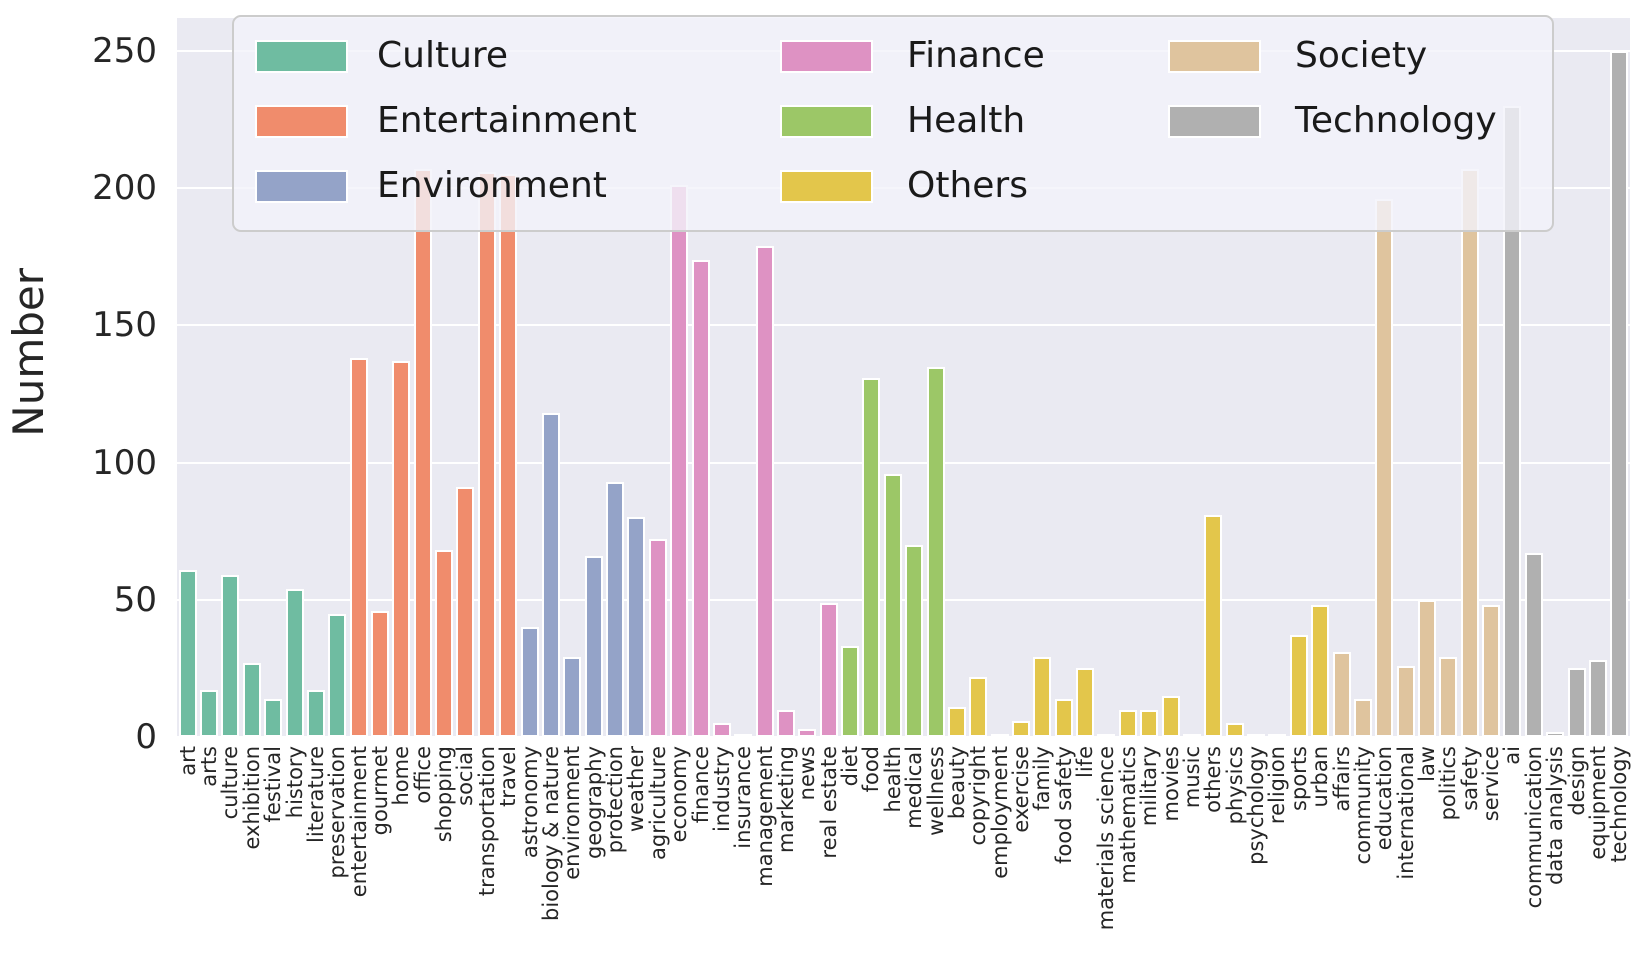  Describe the element at coordinates (1298, 686) in the screenshot. I see `bar-sports` at that location.